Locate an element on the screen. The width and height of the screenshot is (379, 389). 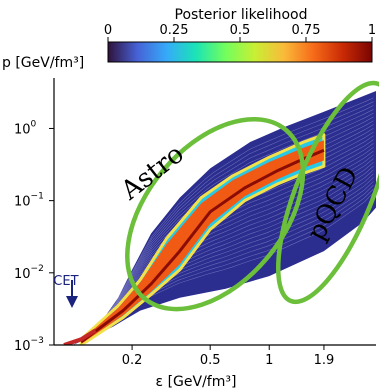
x-tick-label: 0.2 is located at coordinates (132, 360).